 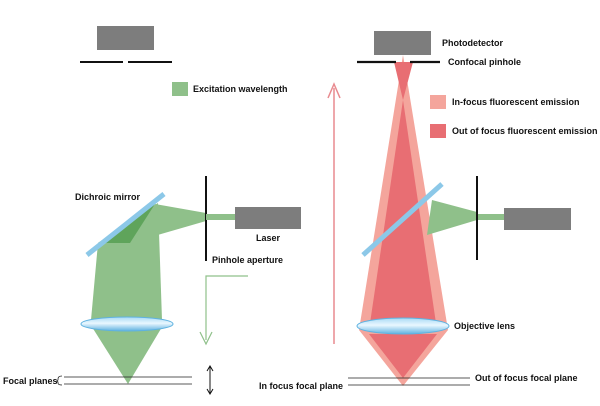 I want to click on label-excitation-wavelength: Excitation wavelength, so click(x=240, y=89).